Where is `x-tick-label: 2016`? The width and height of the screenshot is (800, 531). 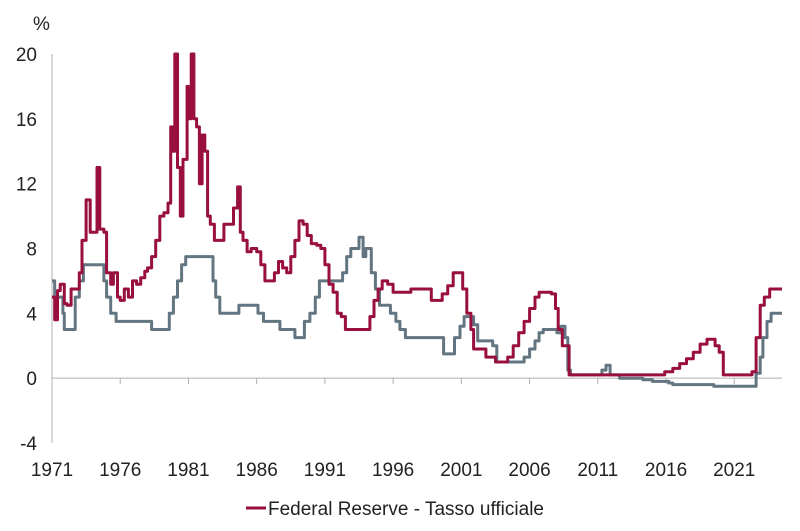
x-tick-label: 2016 is located at coordinates (666, 470).